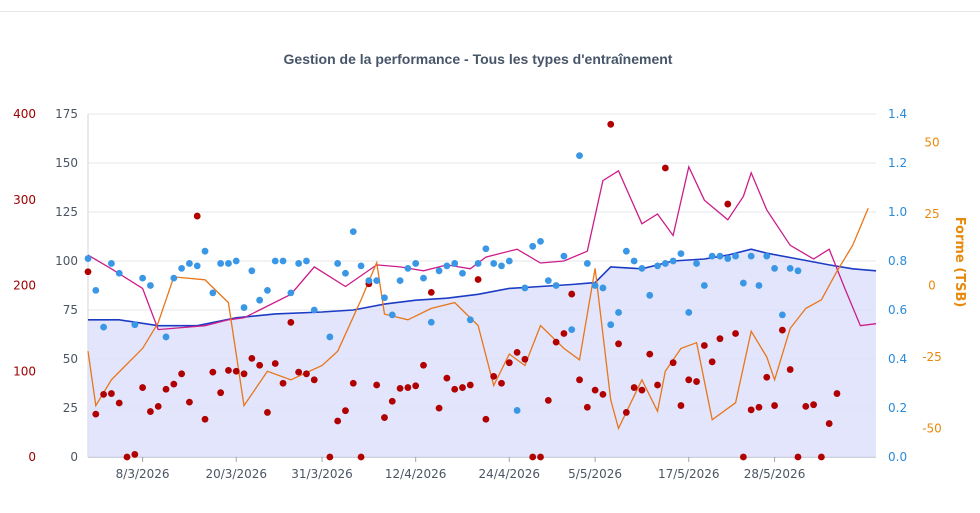 Image resolution: width=980 pixels, height=513 pixels. What do you see at coordinates (66, 163) in the screenshot?
I see `load-tick-label: 150` at bounding box center [66, 163].